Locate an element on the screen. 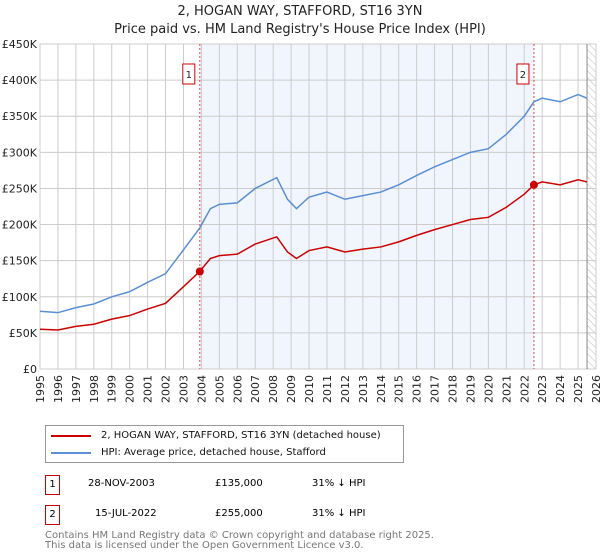 This screenshot has height=560, width=600. legend-swatch-red is located at coordinates (71, 436).